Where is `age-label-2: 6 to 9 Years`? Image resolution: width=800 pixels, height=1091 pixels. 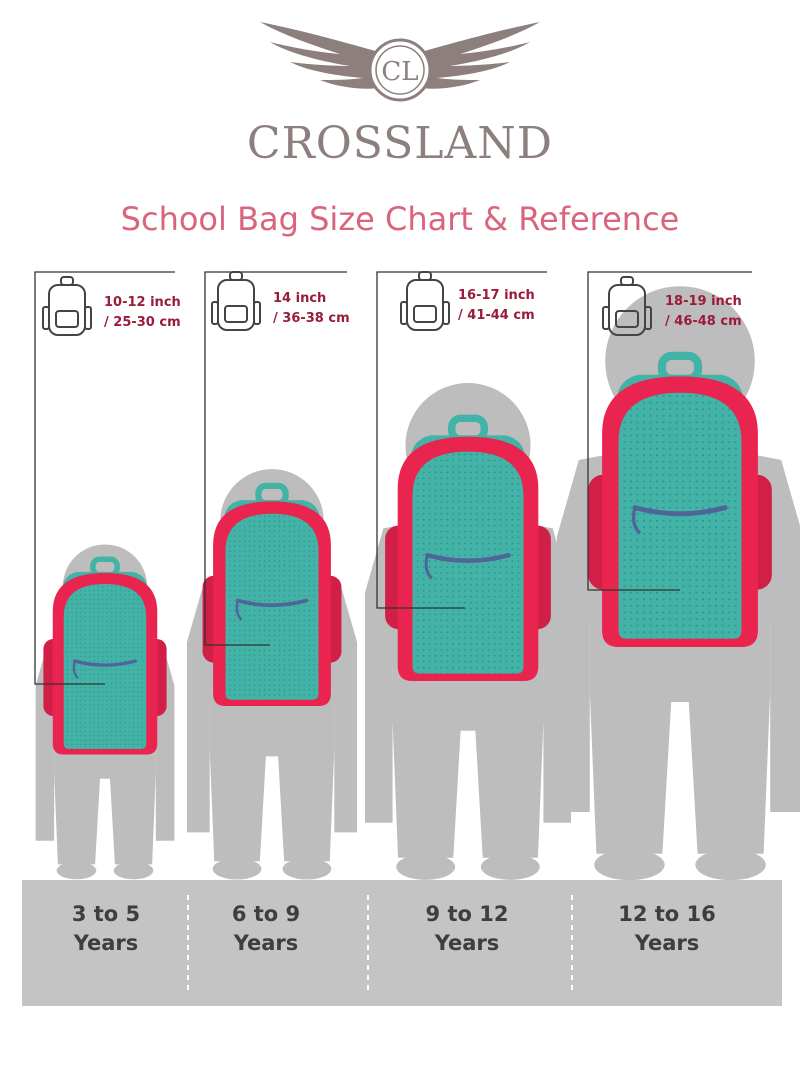 age-label-2: 6 to 9 Years is located at coordinates (266, 928).